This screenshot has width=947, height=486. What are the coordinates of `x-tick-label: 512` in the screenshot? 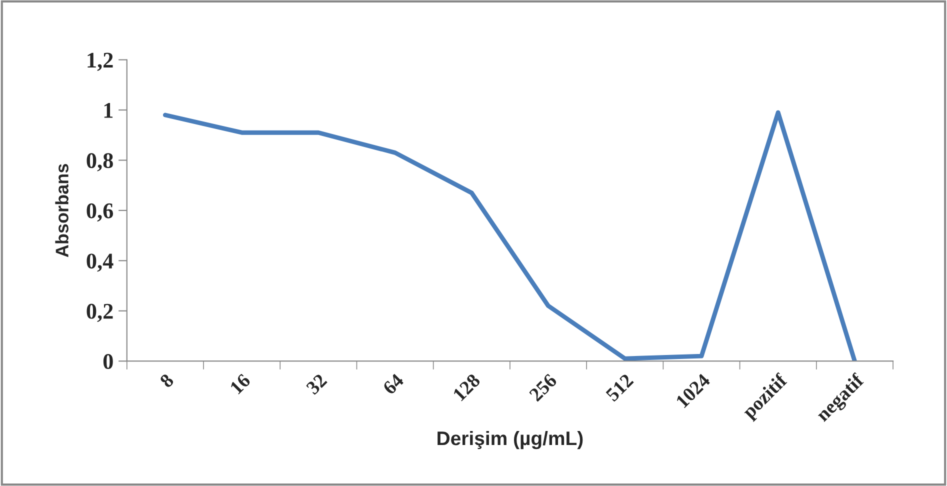 It's located at (619, 387).